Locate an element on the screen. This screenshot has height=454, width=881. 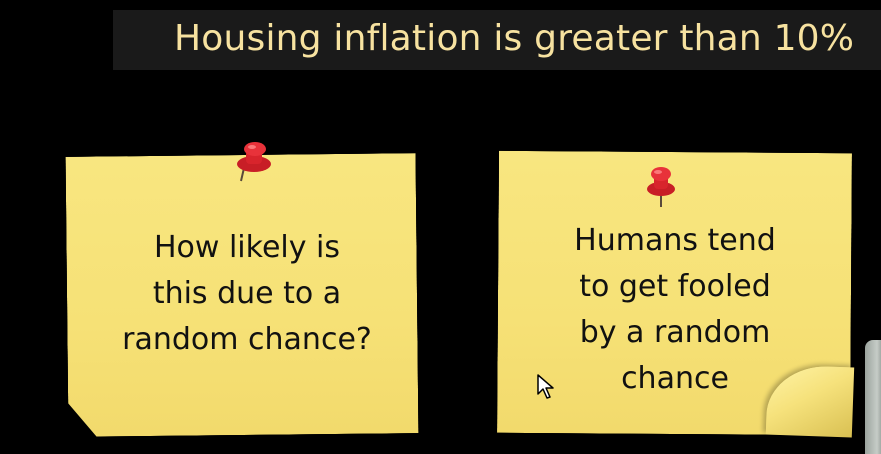
note-line: Humans tend is located at coordinates (675, 240).